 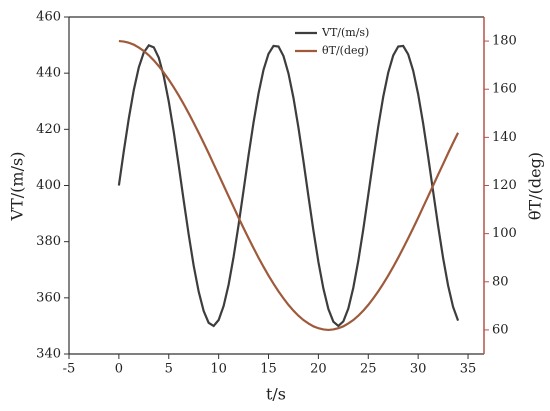 I want to click on y-tick-label: 360, so click(x=48, y=297).